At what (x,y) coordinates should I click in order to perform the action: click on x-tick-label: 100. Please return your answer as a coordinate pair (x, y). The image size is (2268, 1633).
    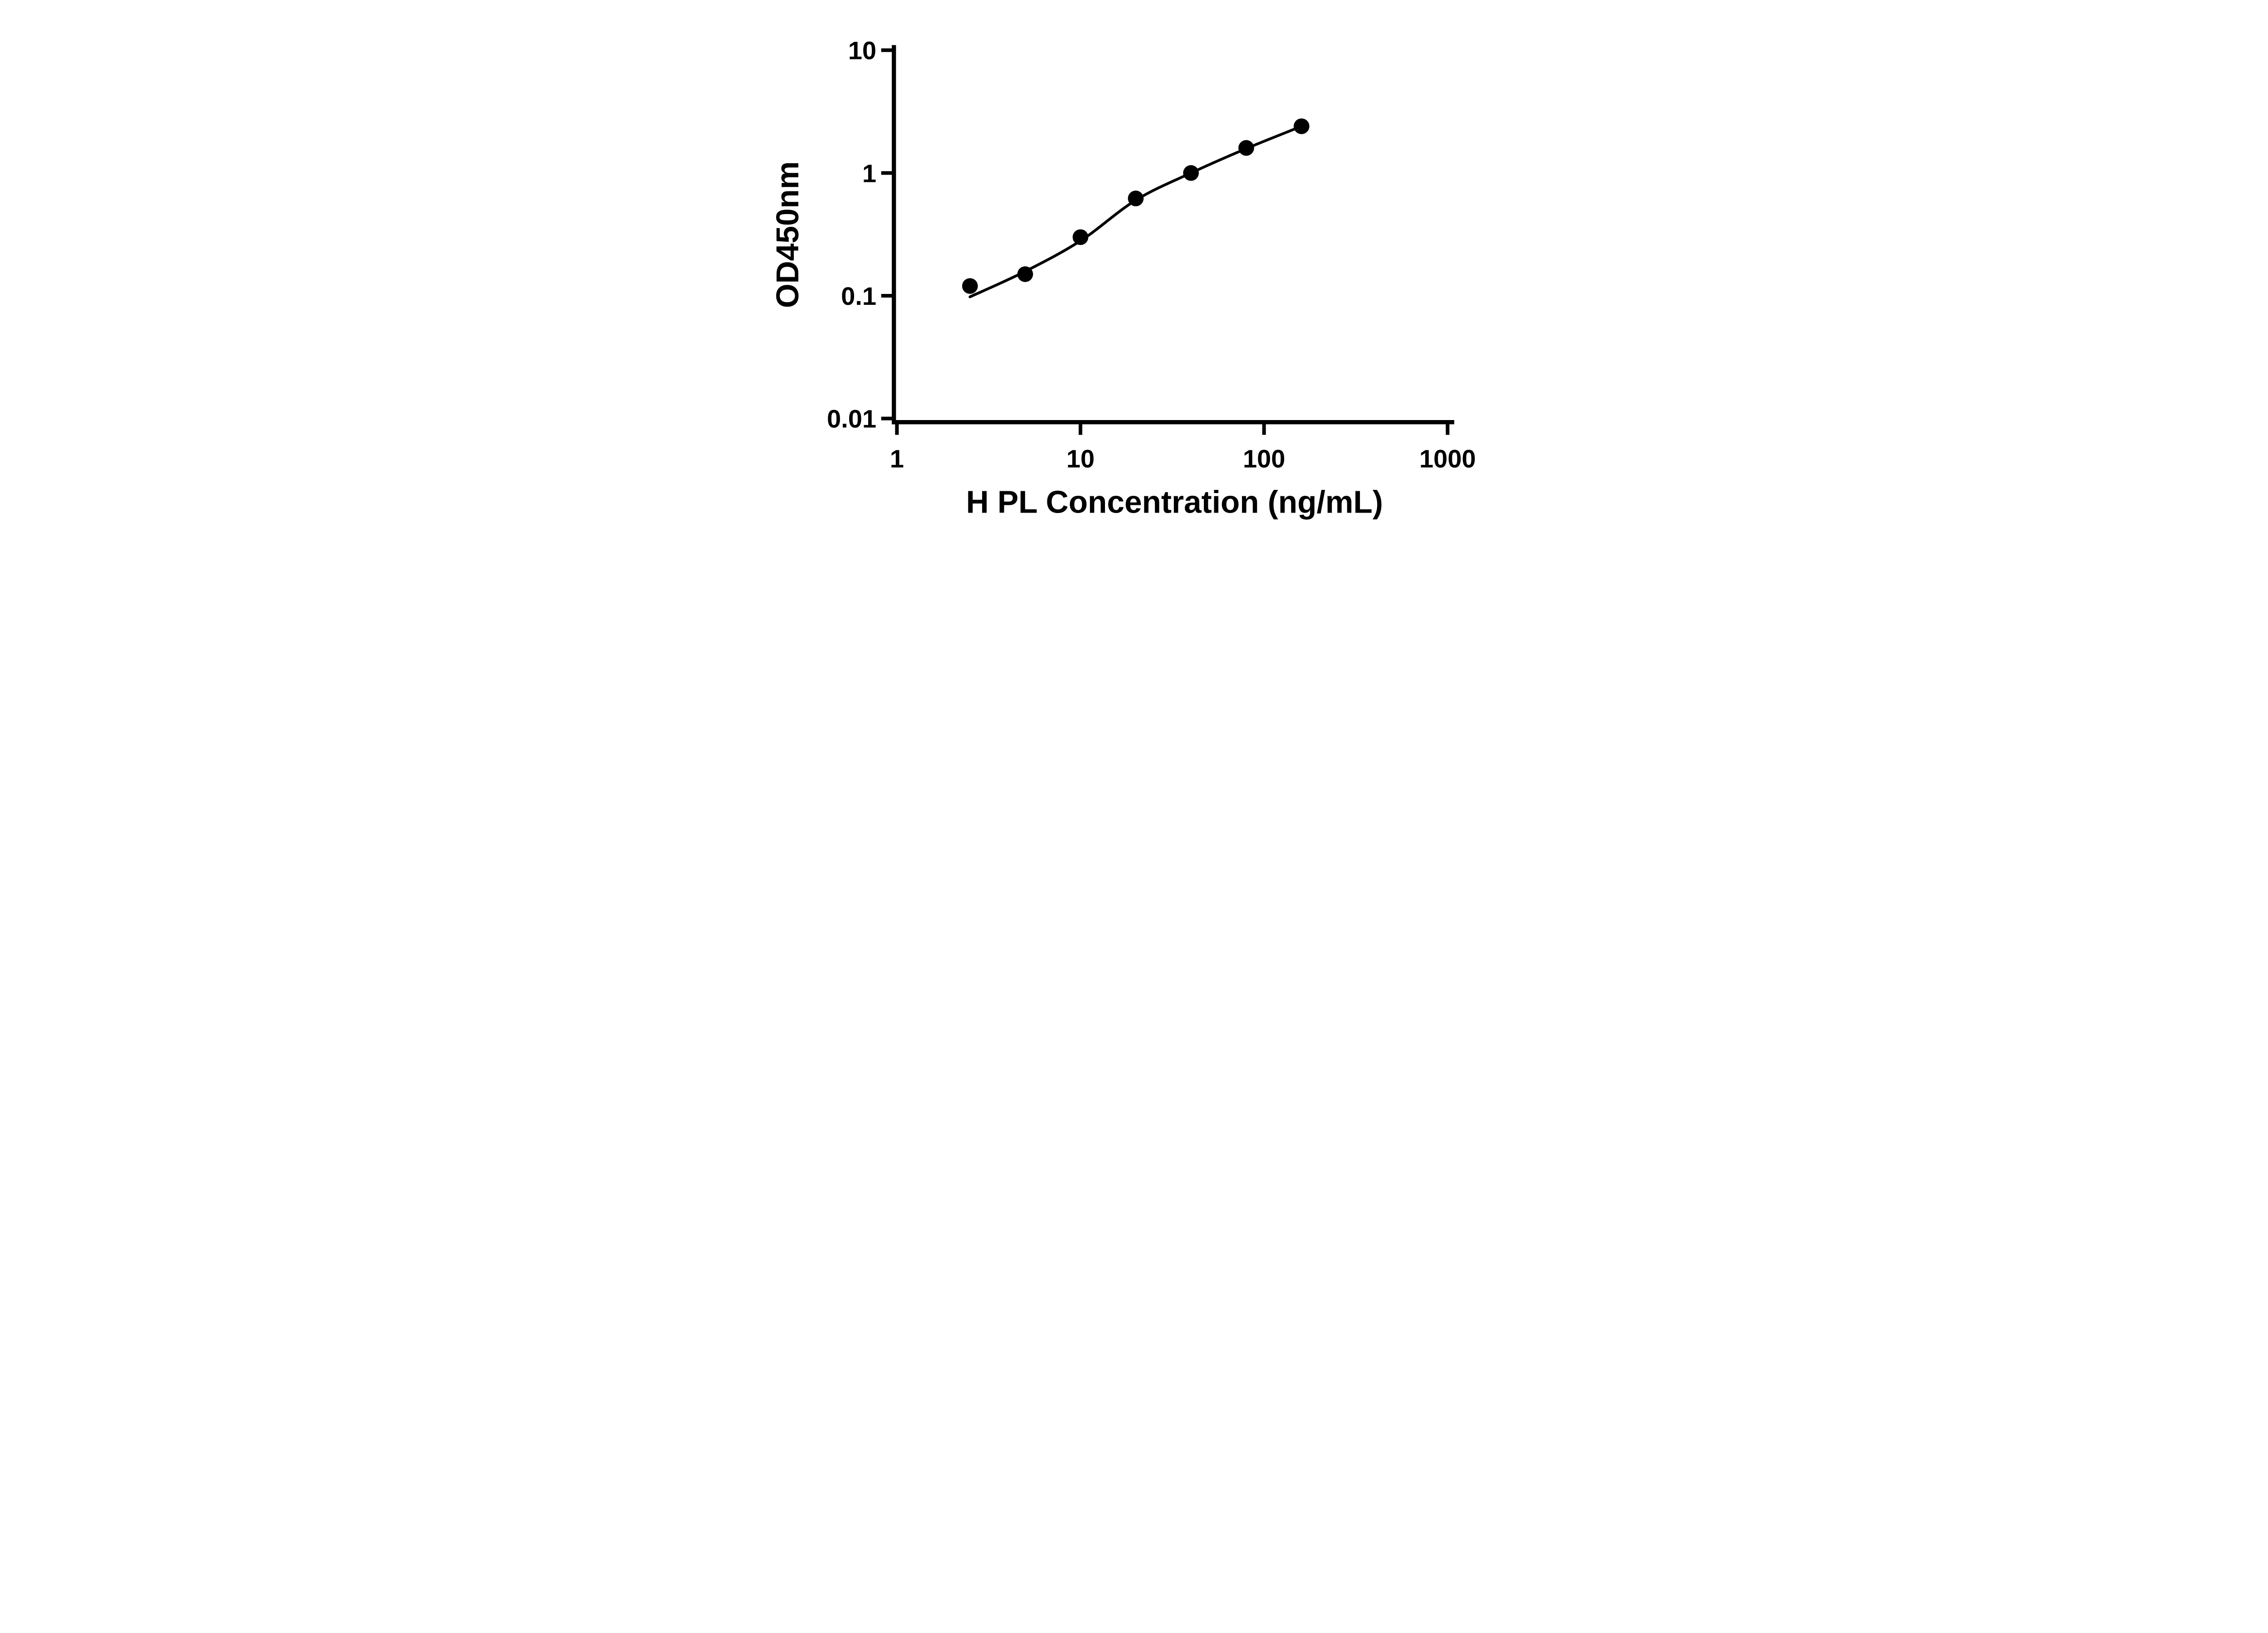
    Looking at the image, I should click on (1264, 459).